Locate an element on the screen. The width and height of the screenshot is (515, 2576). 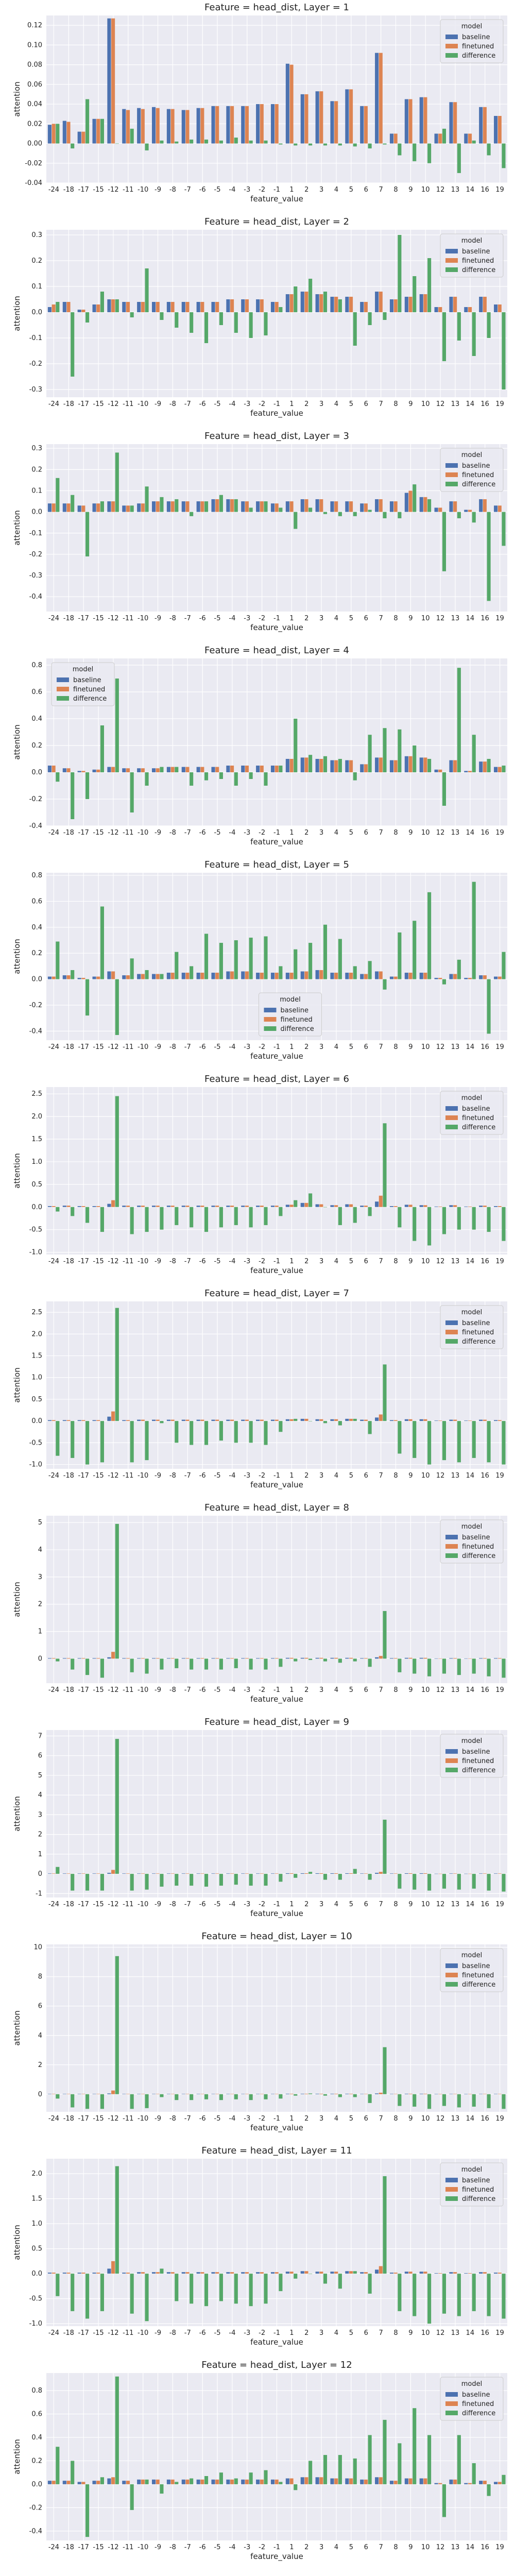
x-tick-label: -24 is located at coordinates (54, 2119).